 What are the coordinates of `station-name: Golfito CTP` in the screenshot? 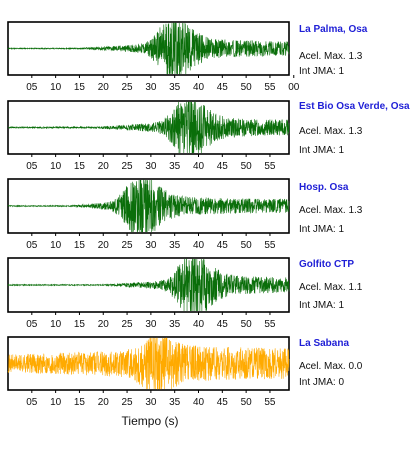 It's located at (326, 264).